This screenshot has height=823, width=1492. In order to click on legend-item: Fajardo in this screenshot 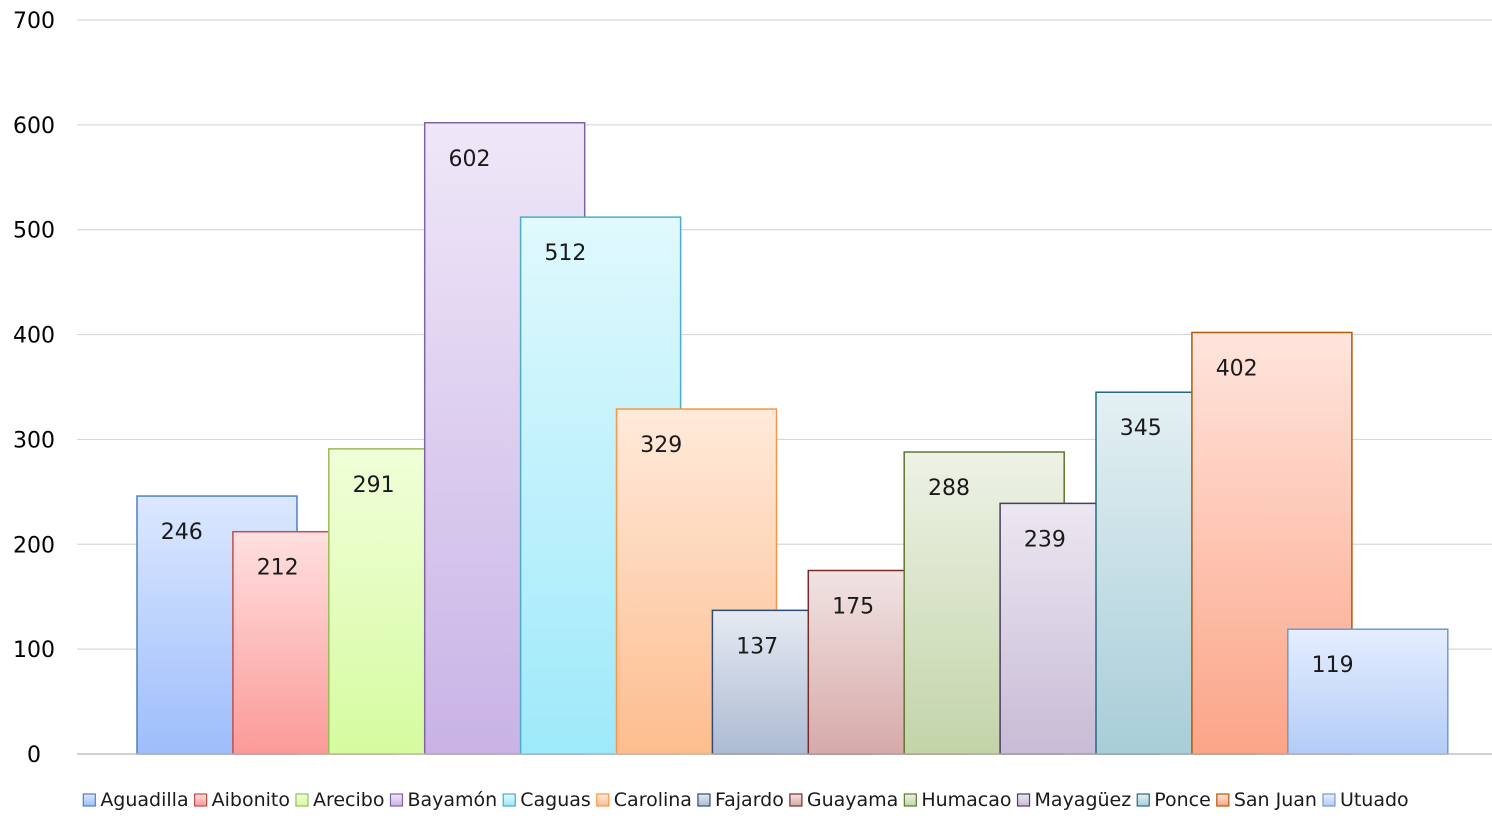, I will do `click(740, 800)`.